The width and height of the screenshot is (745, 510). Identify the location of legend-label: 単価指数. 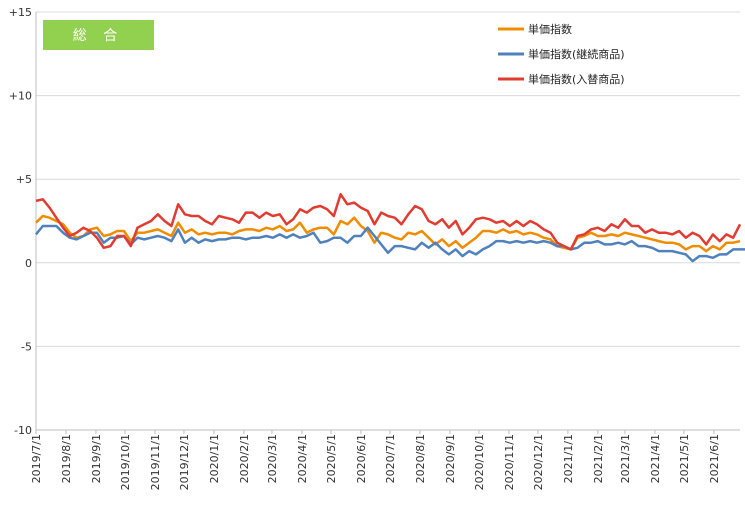
(550, 29).